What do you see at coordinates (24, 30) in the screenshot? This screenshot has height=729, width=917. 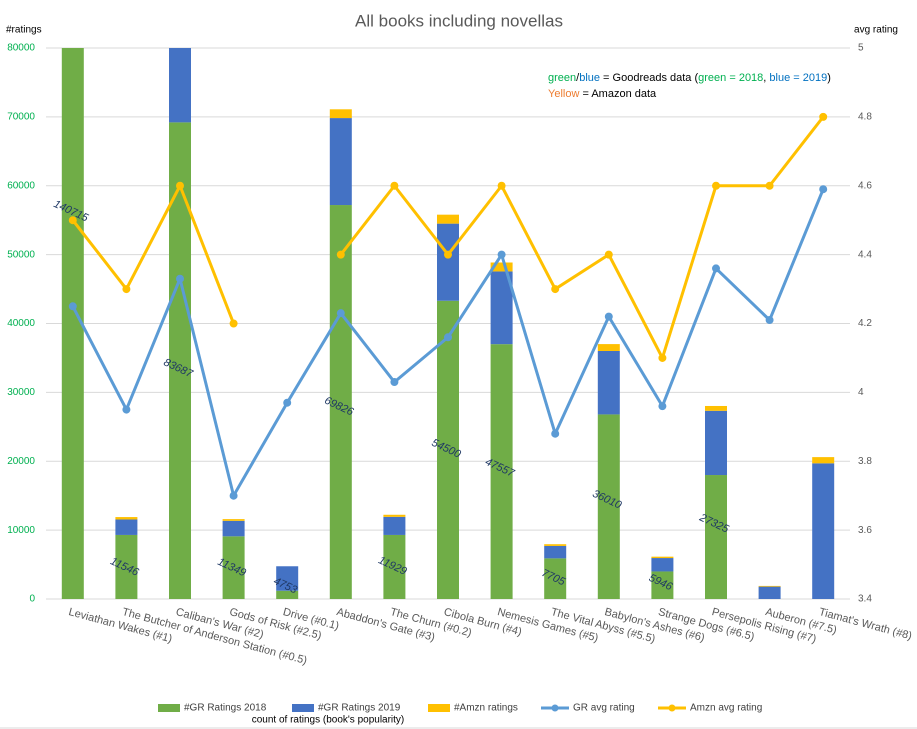 I see `y-axis-title: #ratings` at bounding box center [24, 30].